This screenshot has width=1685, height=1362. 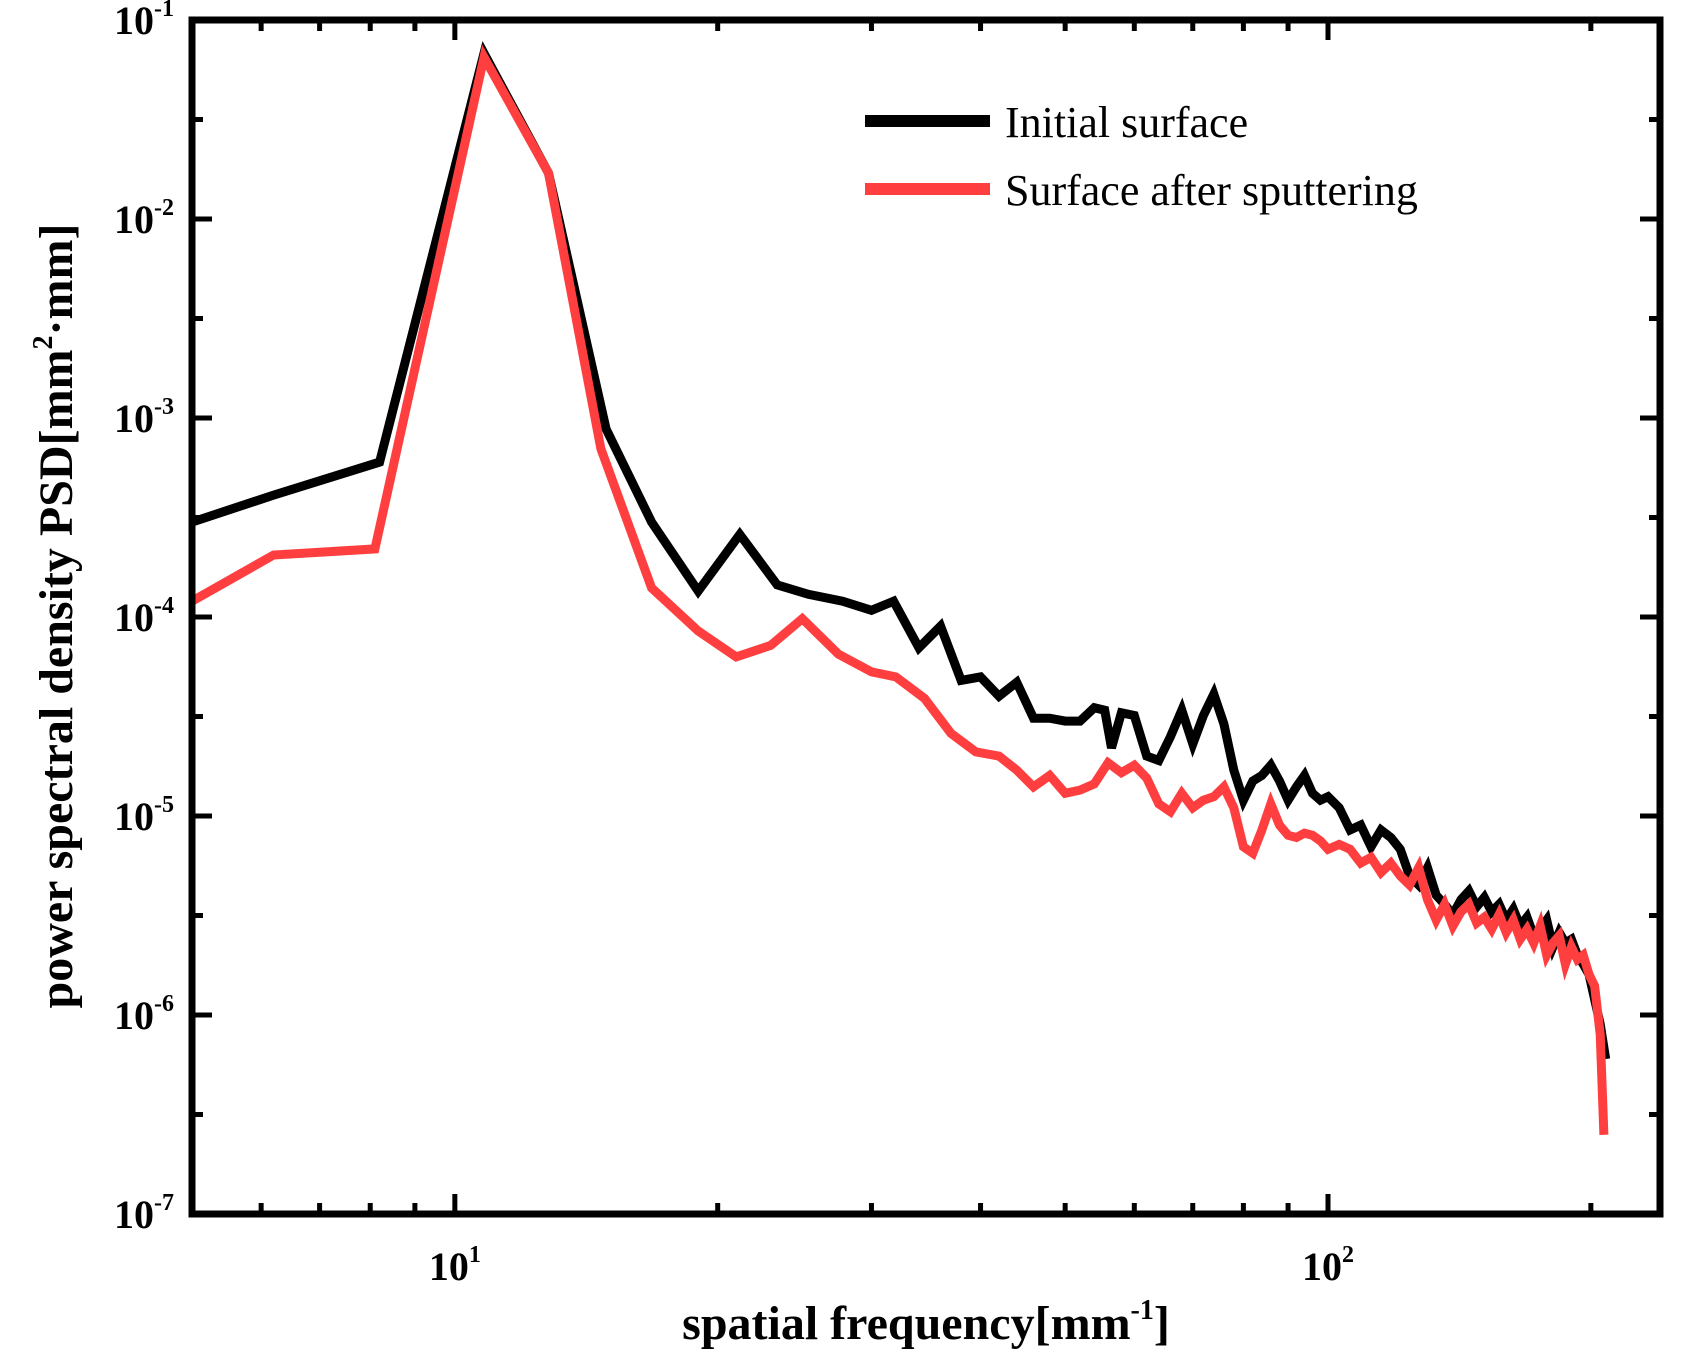 I want to click on y-tick-label: 10⁻³, so click(x=144, y=417).